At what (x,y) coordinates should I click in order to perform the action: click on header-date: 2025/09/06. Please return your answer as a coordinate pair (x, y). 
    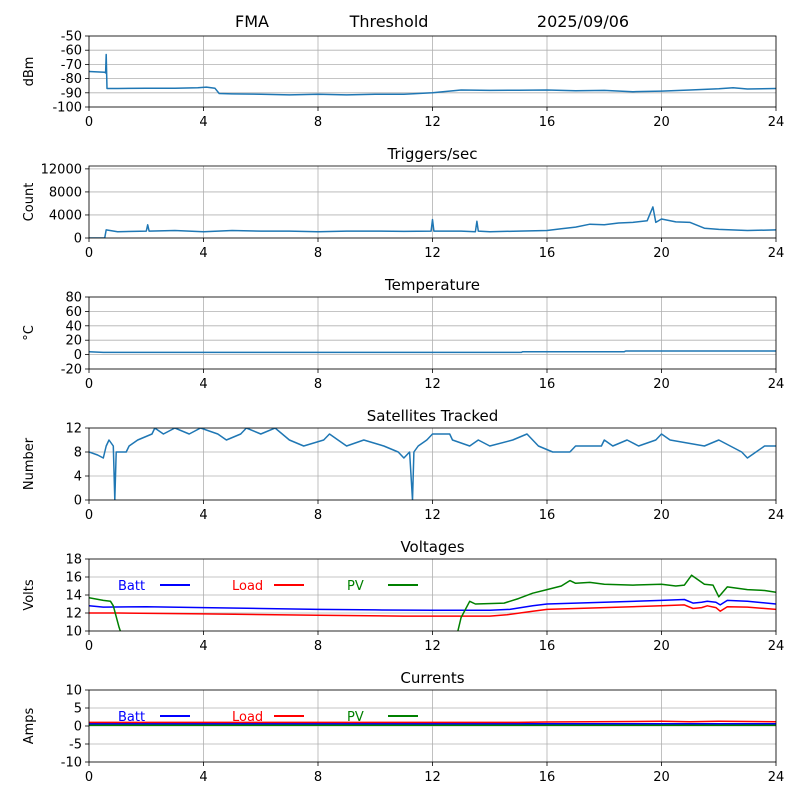
    Looking at the image, I should click on (583, 21).